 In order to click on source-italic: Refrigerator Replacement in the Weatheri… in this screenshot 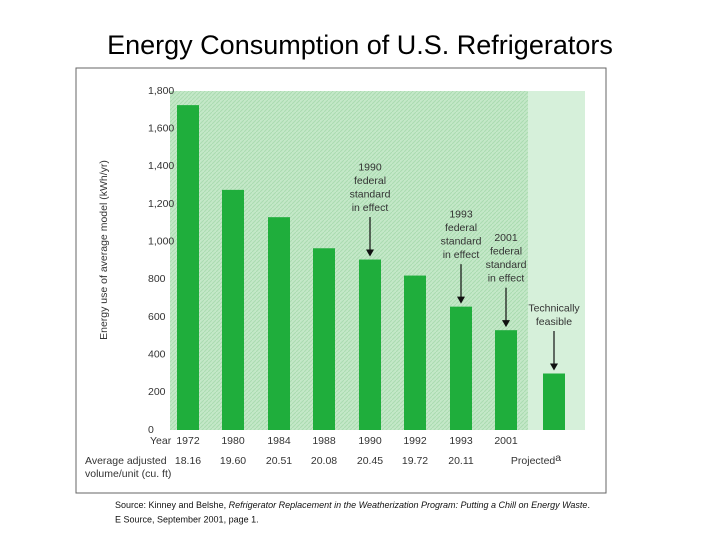, I will do `click(408, 505)`.